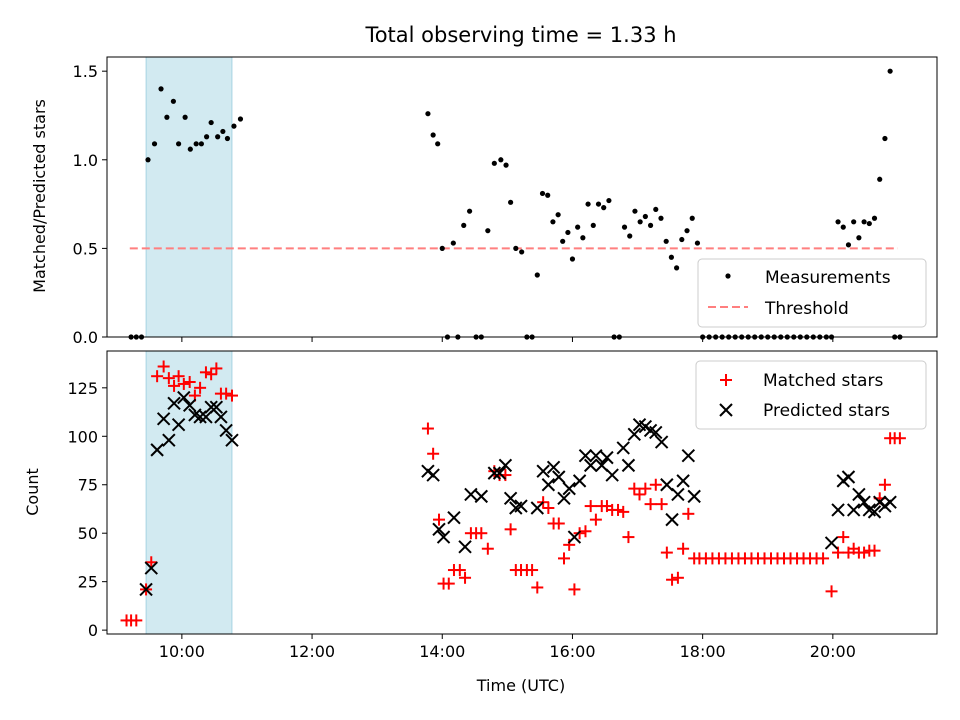 The height and width of the screenshot is (720, 960). Describe the element at coordinates (182, 651) in the screenshot. I see `count-xtick-label: 10:00` at that location.